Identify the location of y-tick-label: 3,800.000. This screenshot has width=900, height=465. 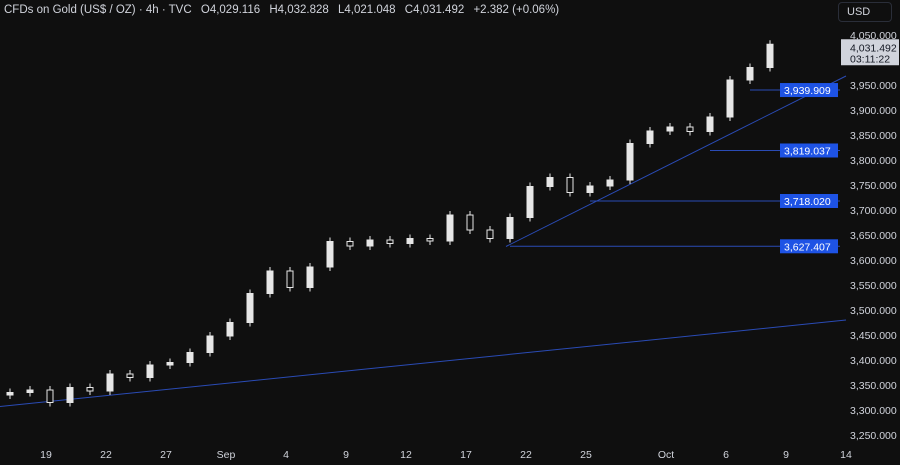
(873, 161).